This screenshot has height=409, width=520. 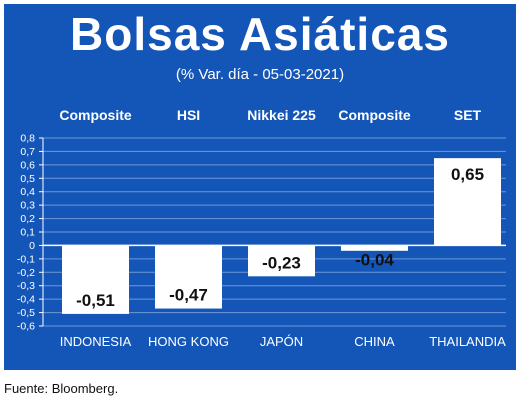 I want to click on chart-subtitle: (% Var. día - 05-03-2021), so click(x=260, y=74).